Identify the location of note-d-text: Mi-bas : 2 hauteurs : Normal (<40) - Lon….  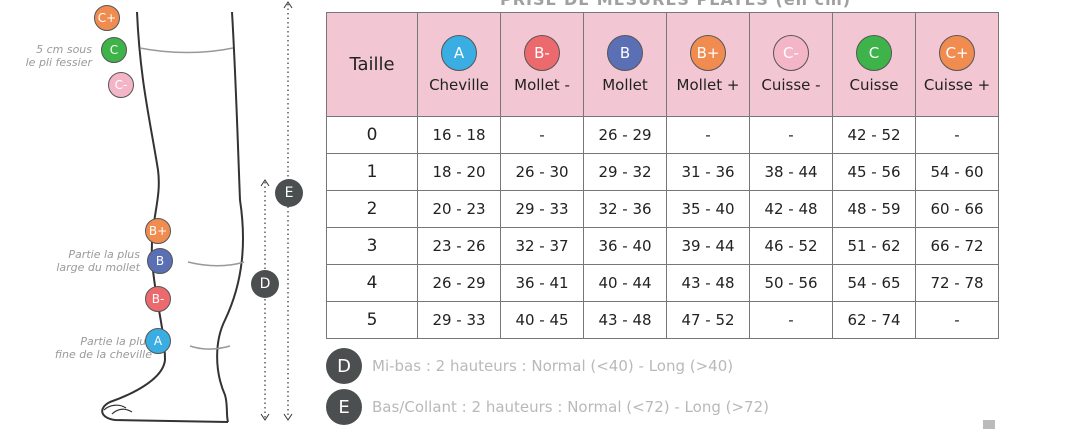
(553, 366).